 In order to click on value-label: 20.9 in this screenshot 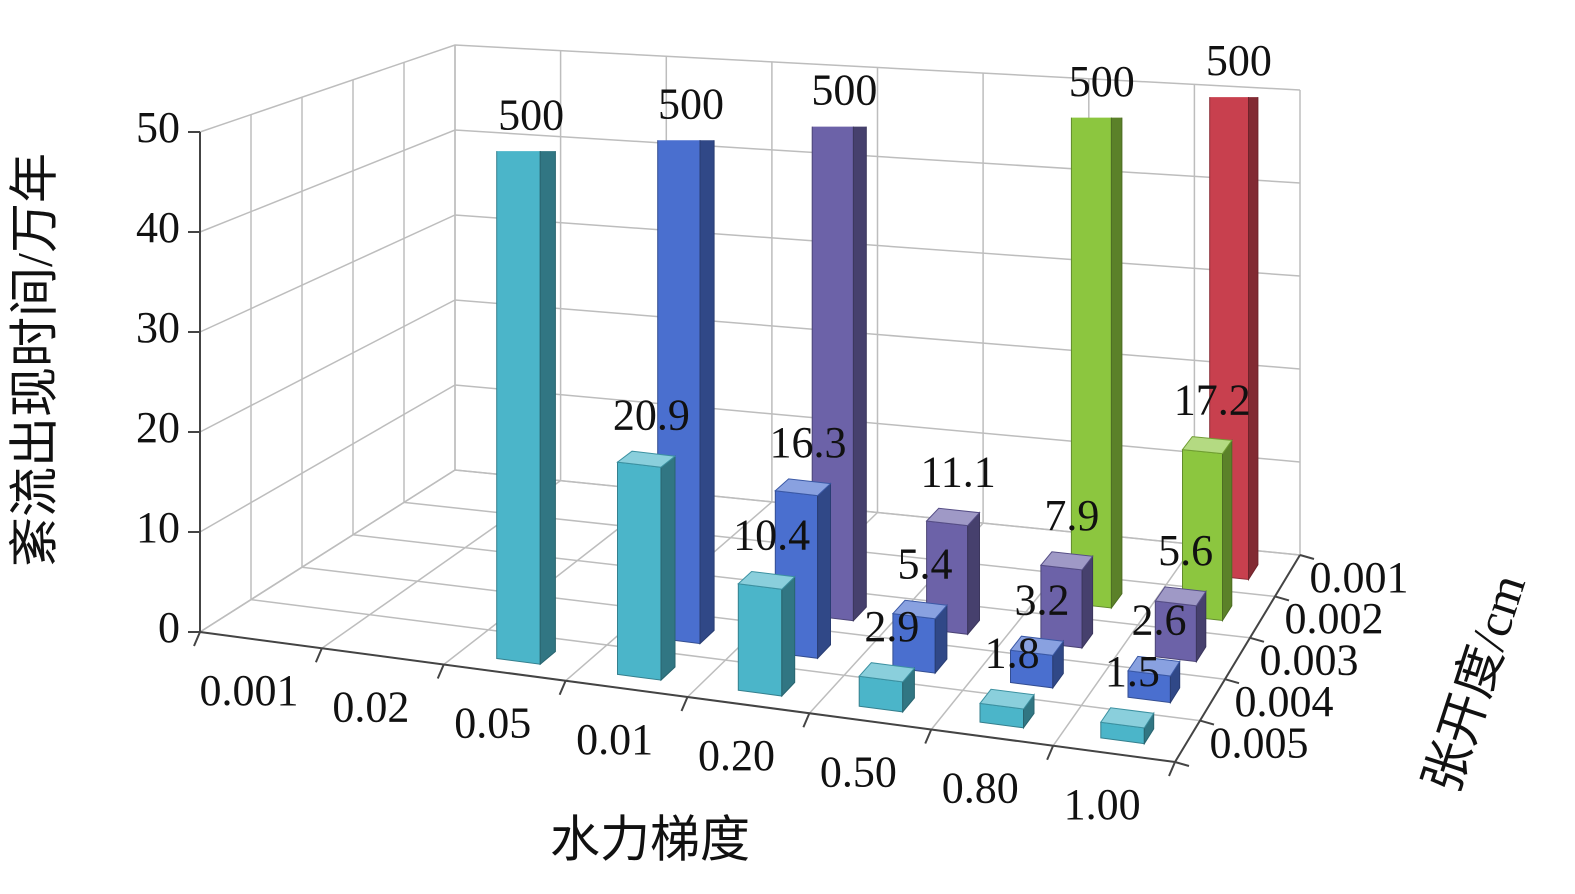, I will do `click(651, 414)`.